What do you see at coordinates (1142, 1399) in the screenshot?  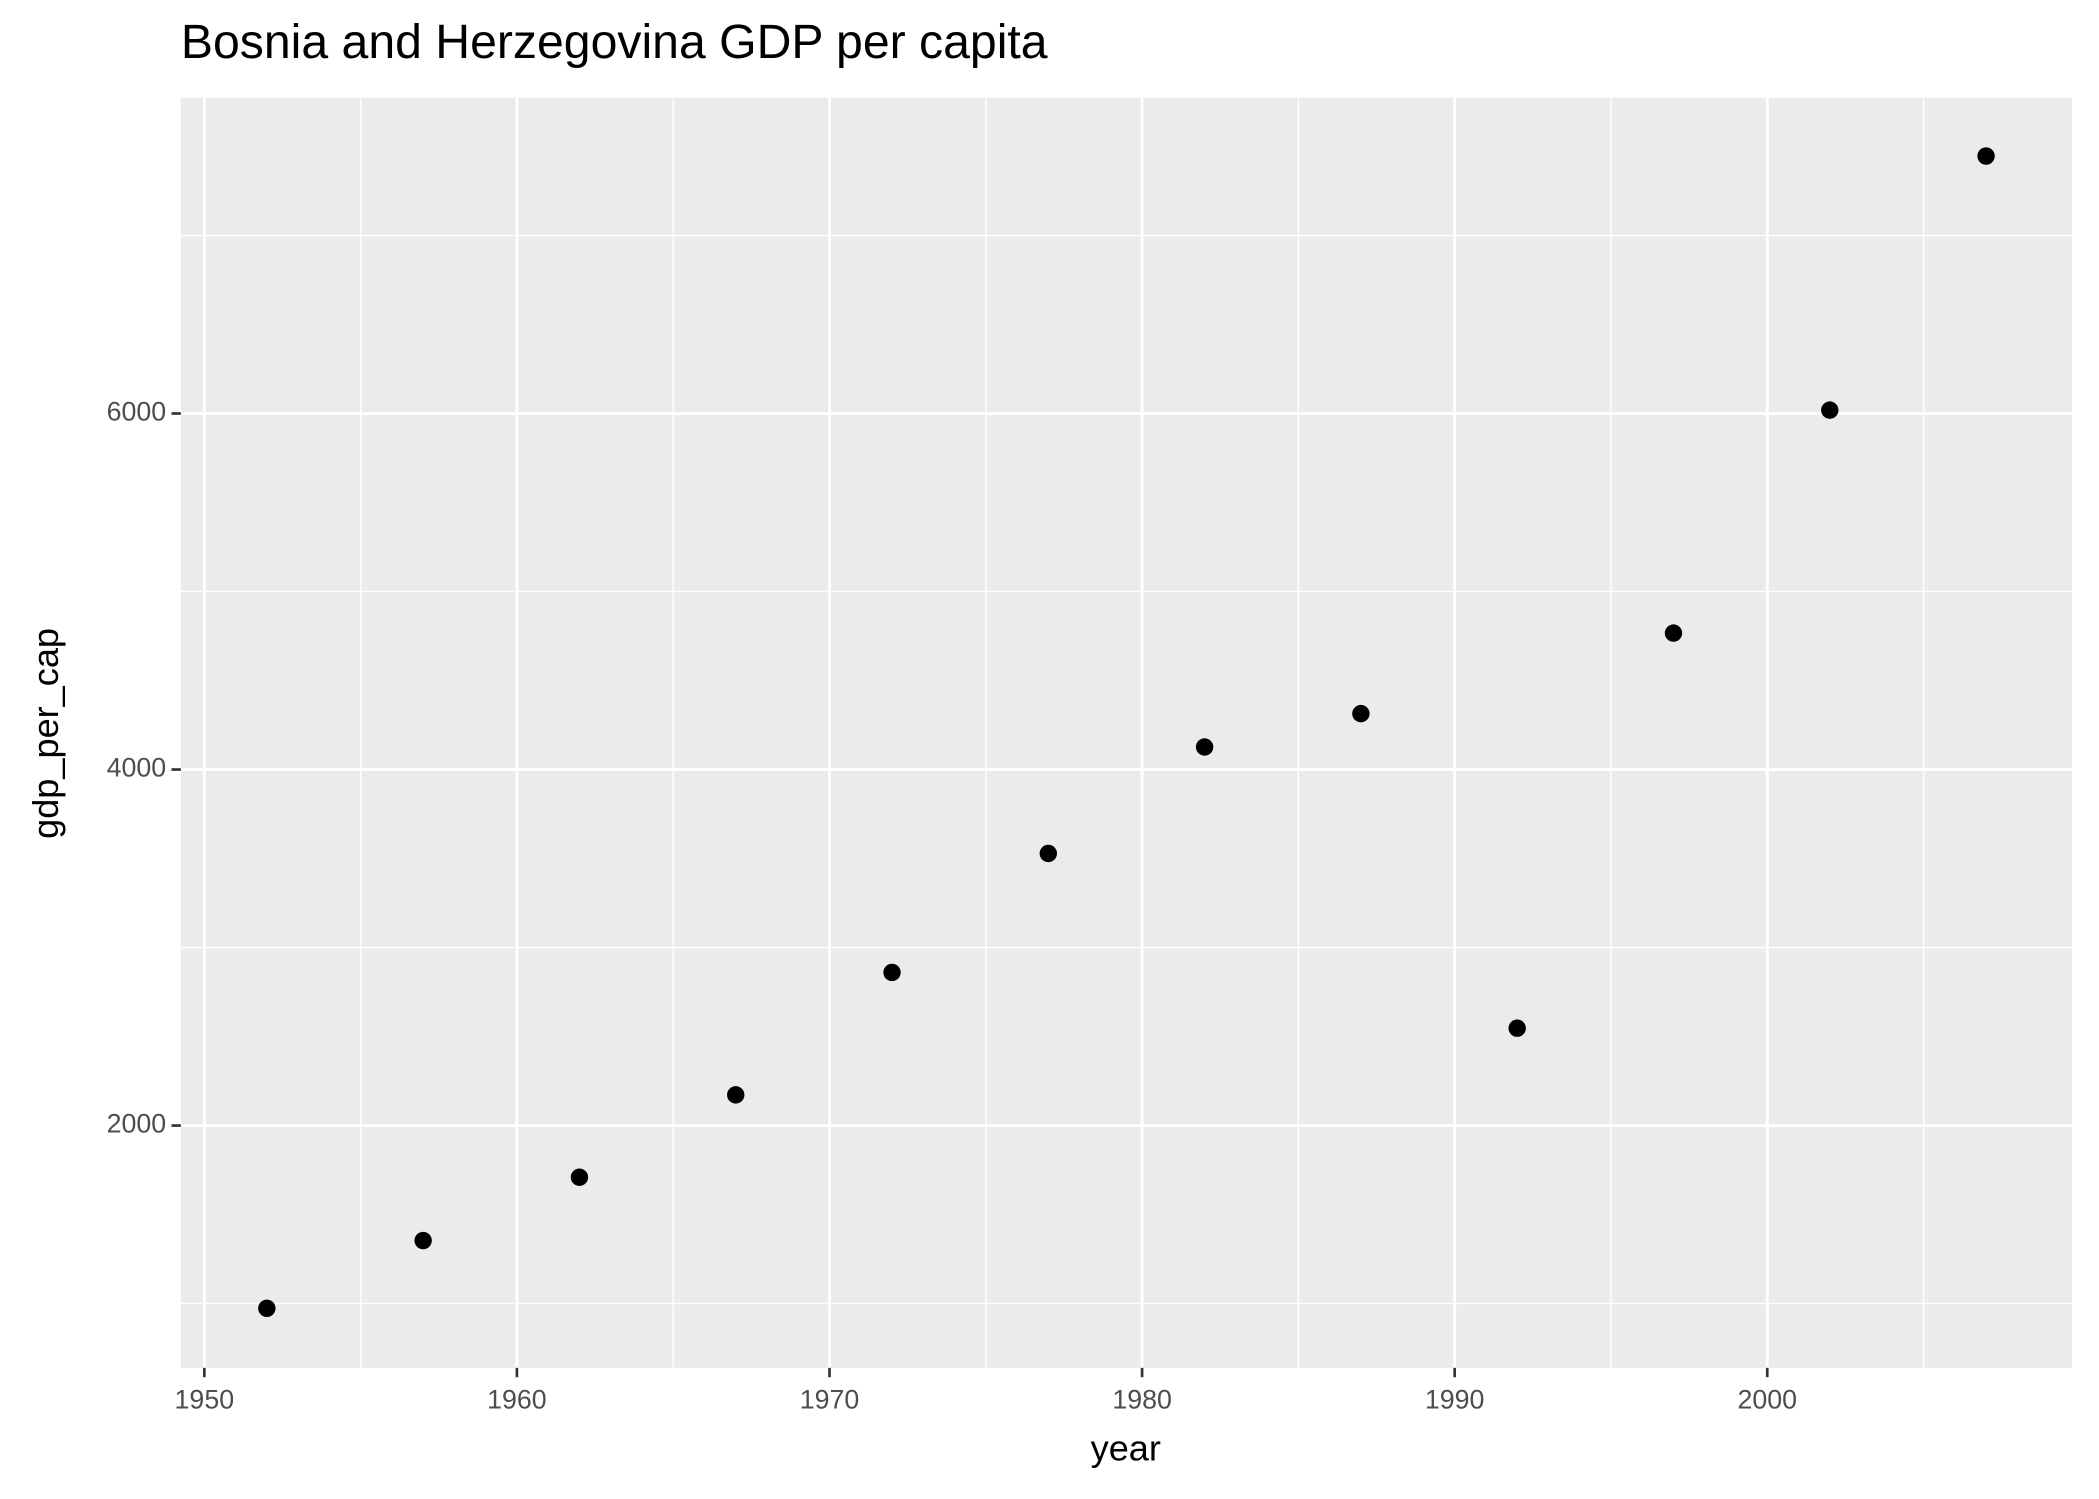 I see `x-tick-label: 1980` at bounding box center [1142, 1399].